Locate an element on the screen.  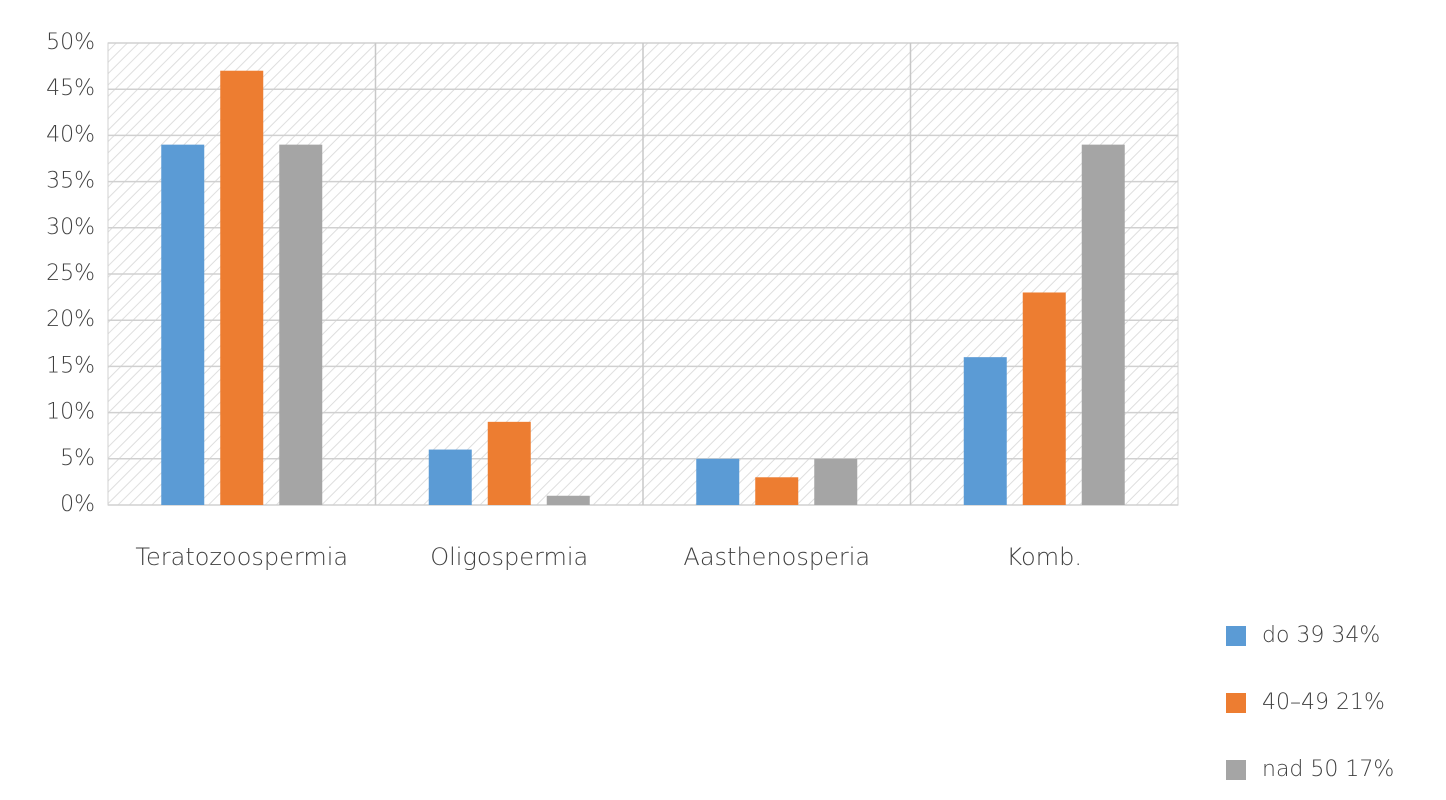
x-tick-label: Komb. is located at coordinates (1044, 557).